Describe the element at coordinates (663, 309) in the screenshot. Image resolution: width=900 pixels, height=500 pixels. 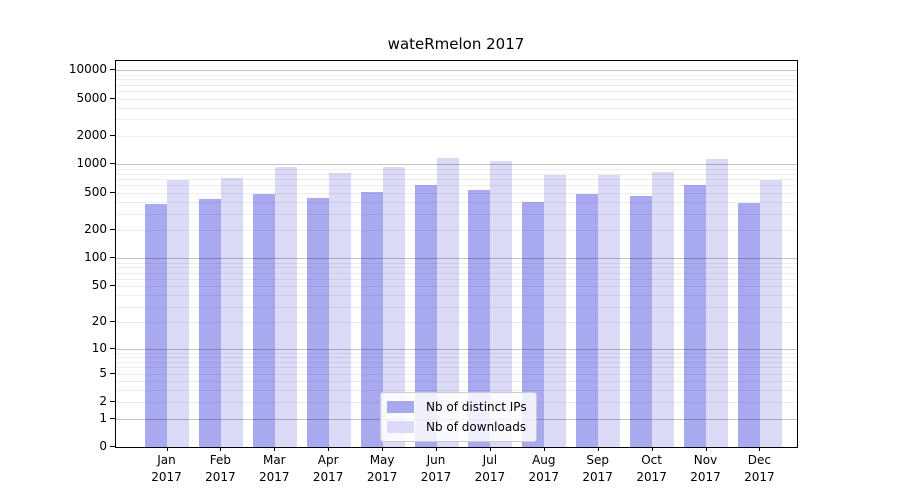
I see `bar-downloads-oct` at that location.